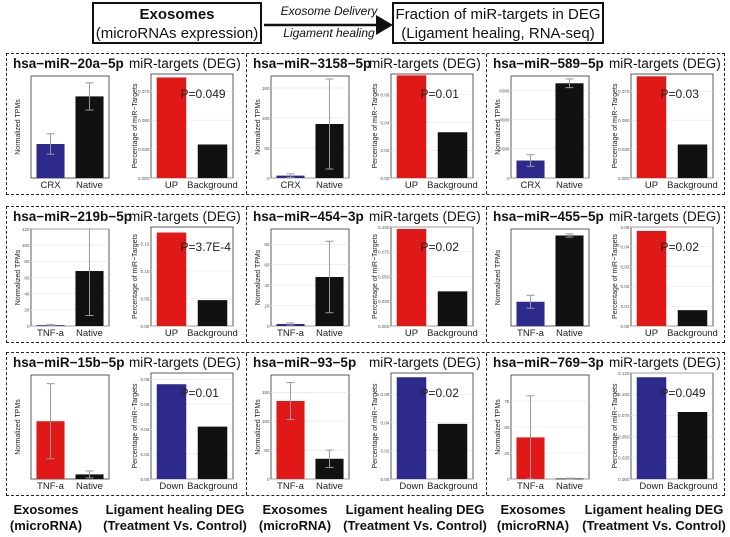 The image size is (730, 537). What do you see at coordinates (145, 379) in the screenshot?
I see `y-tick-label: 0.08` at bounding box center [145, 379].